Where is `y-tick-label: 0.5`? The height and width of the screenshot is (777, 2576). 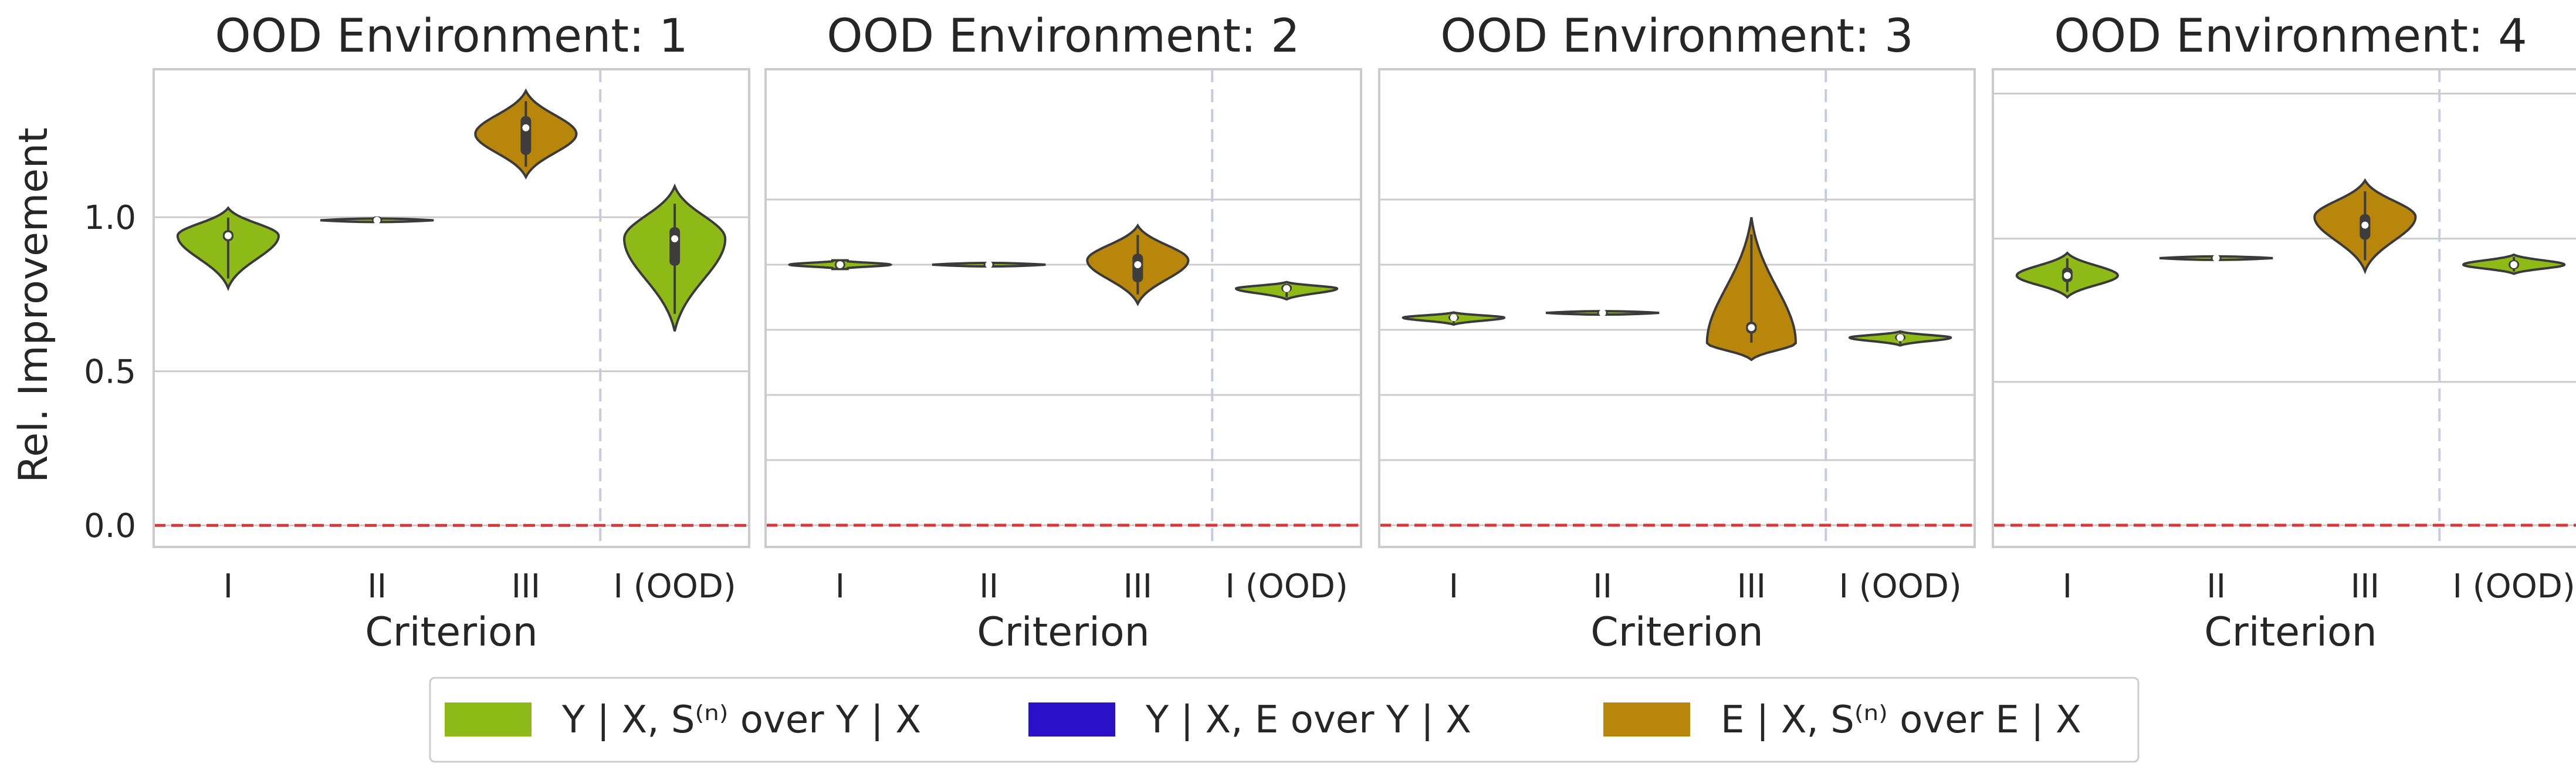
y-tick-label: 0.5 is located at coordinates (110, 372).